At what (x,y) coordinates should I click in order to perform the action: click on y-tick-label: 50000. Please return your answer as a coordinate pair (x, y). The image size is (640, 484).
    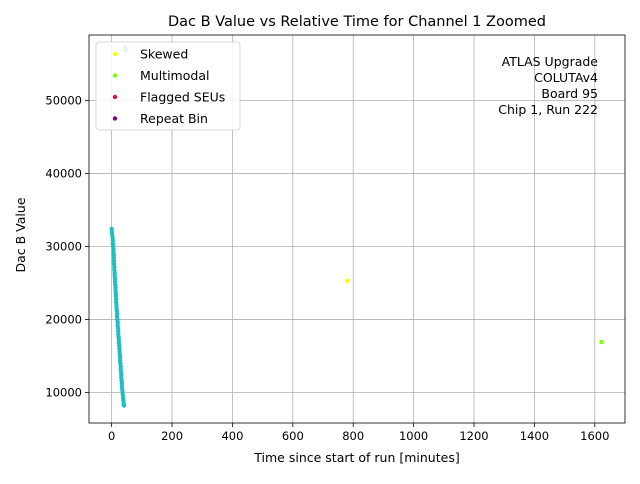
    Looking at the image, I should click on (63, 101).